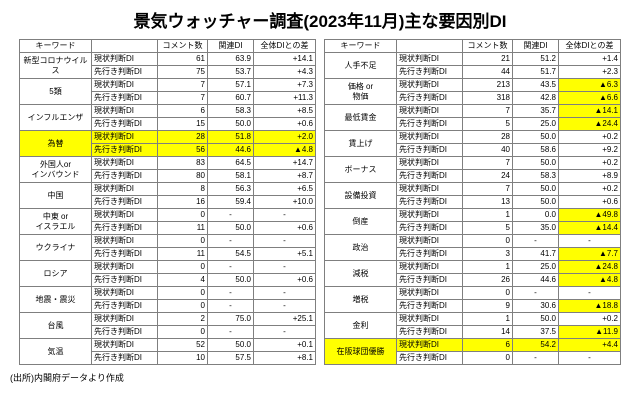 Image resolution: width=640 pixels, height=417 pixels. I want to click on diff-cell: +8.1, so click(284, 358).